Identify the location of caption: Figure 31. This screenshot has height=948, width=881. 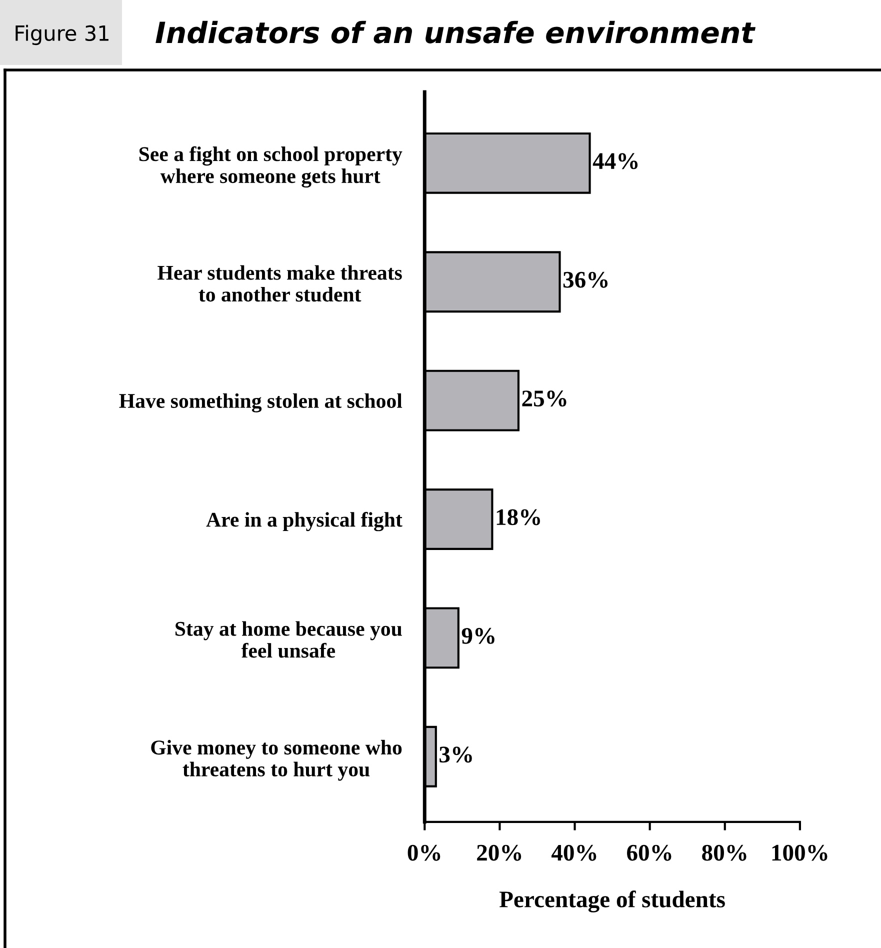
(62, 35).